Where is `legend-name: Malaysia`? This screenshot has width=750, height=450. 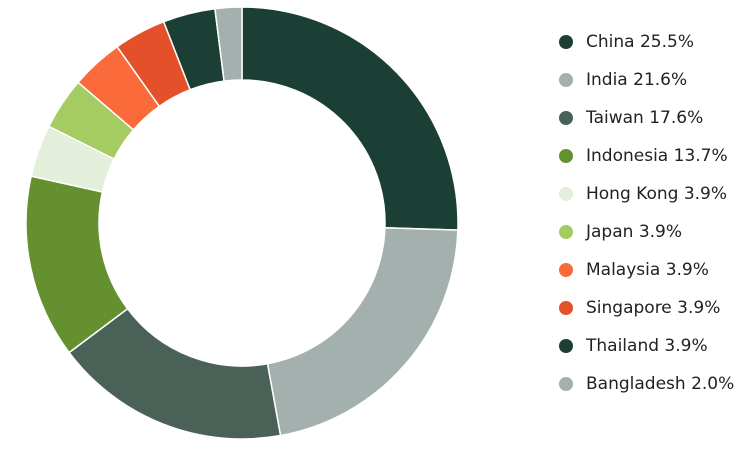
legend-name: Malaysia is located at coordinates (623, 270).